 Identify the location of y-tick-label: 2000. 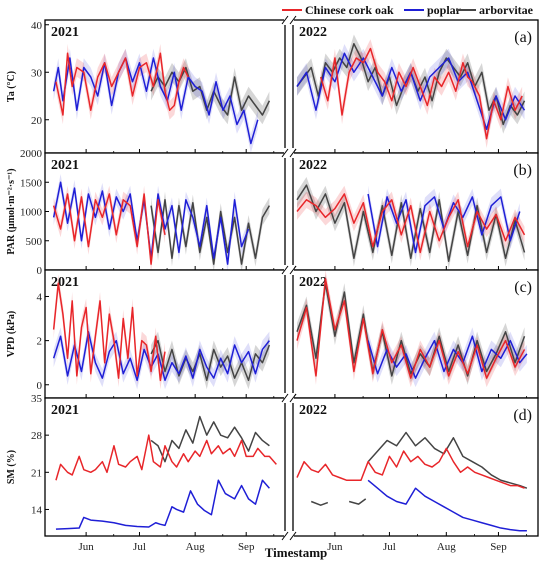
(31, 154).